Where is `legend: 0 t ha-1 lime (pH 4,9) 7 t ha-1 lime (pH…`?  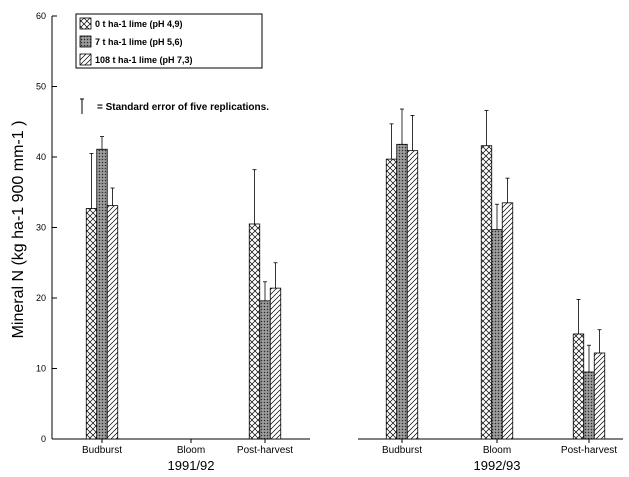 legend: 0 t ha-1 lime (pH 4,9) 7 t ha-1 lime (pH… is located at coordinates (169, 41).